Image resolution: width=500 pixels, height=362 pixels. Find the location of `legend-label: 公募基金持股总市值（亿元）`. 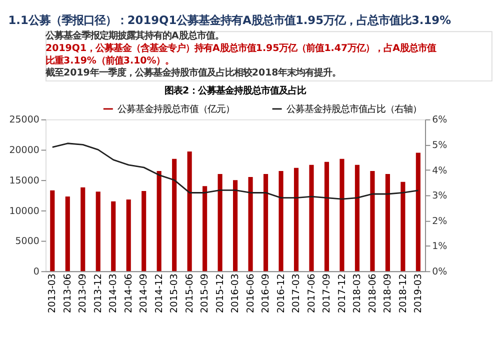

legend-label: 公募基金持股总市值（亿元） is located at coordinates (176, 109).